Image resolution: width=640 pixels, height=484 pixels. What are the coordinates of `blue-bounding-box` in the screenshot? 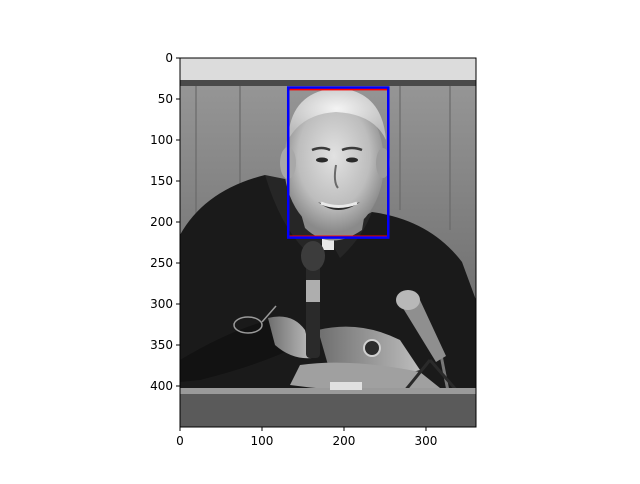 It's located at (338, 162).